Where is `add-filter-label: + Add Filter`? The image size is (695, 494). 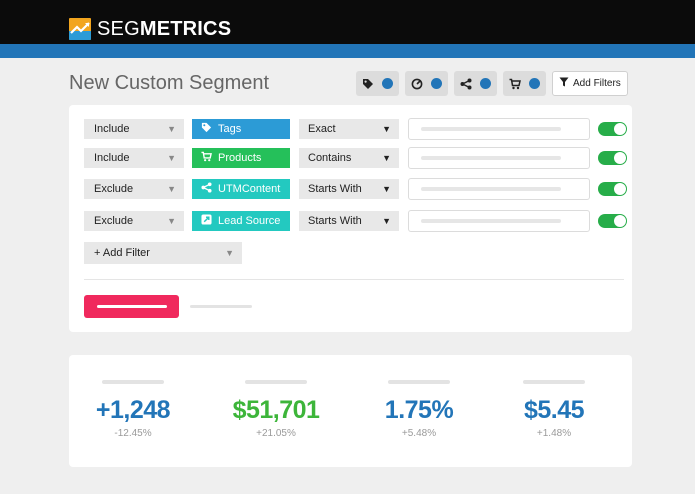 add-filter-label: + Add Filter is located at coordinates (122, 253).